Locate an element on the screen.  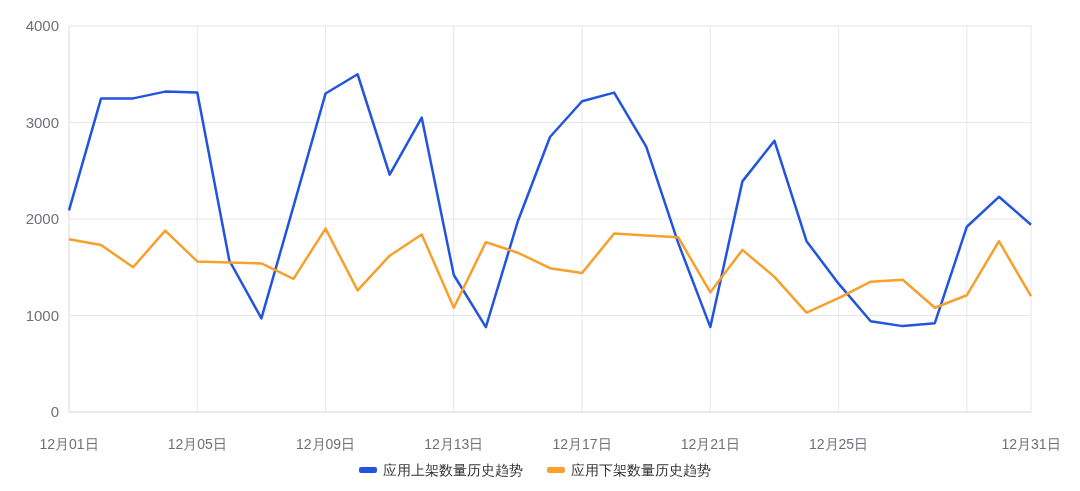
legend-label: 应用下架数量历史趋势 is located at coordinates (641, 470).